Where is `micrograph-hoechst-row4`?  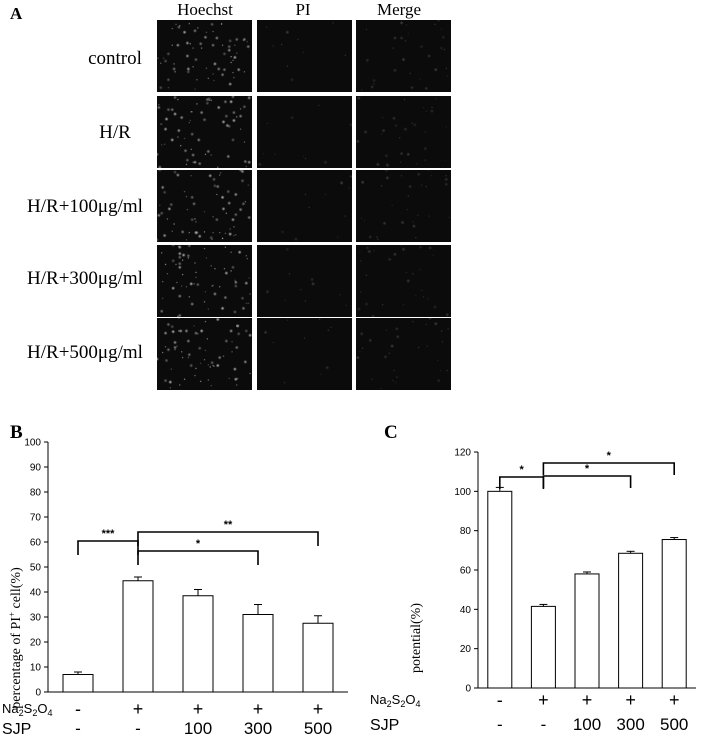 micrograph-hoechst-row4 is located at coordinates (204, 281).